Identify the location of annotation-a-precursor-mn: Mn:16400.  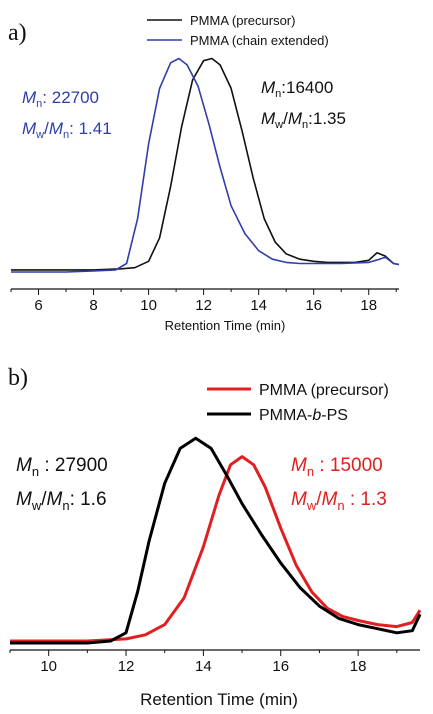
(297, 89).